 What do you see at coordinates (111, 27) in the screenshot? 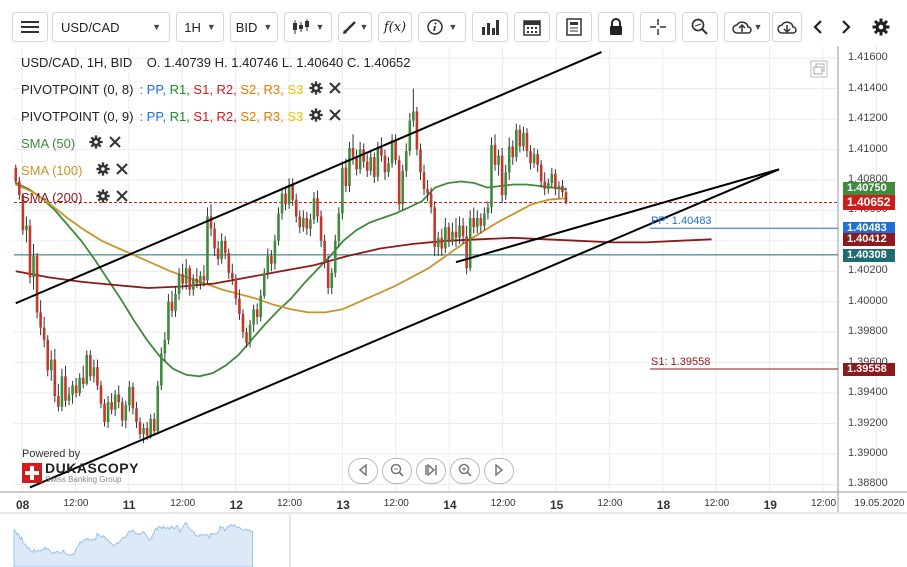
I see `instrument-select: USD/CAD ▼` at bounding box center [111, 27].